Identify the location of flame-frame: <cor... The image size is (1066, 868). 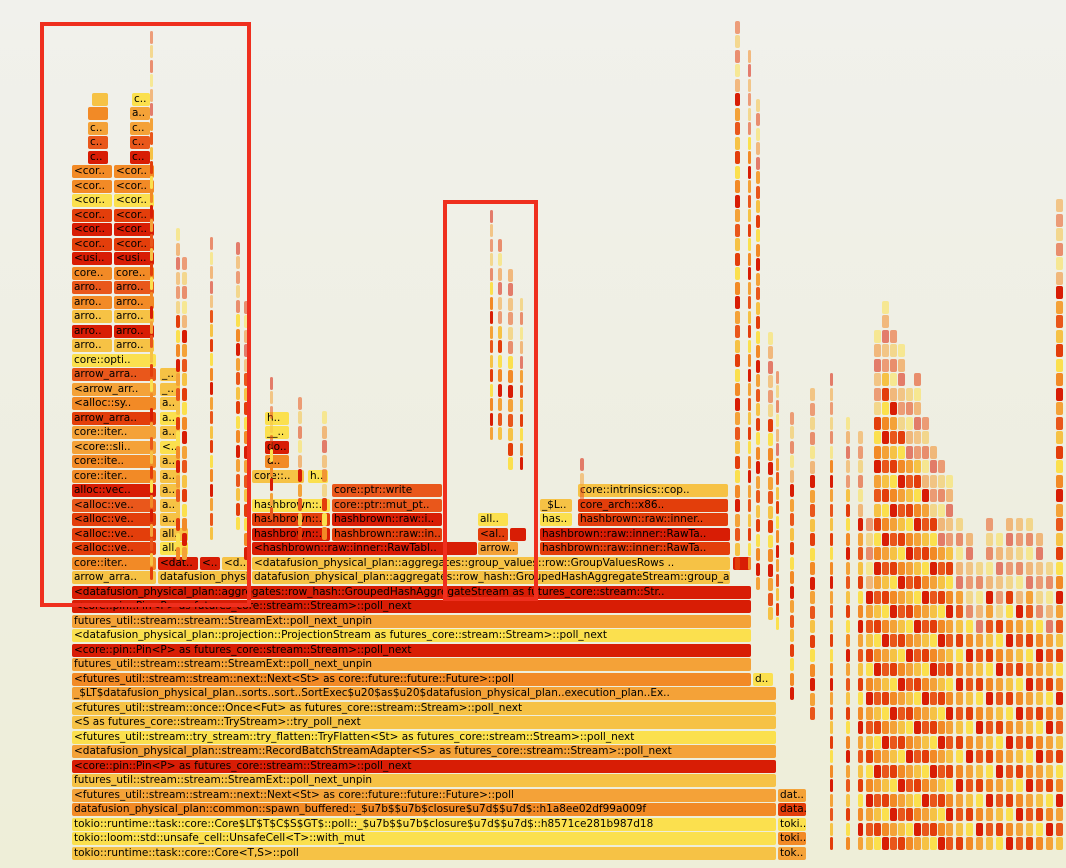
(134, 200).